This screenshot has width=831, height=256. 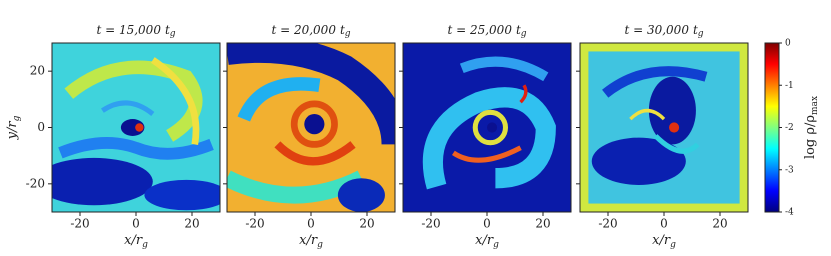 What do you see at coordinates (810, 137) in the screenshot?
I see `colorbar-label-main: log ρ/ρ` at bounding box center [810, 137].